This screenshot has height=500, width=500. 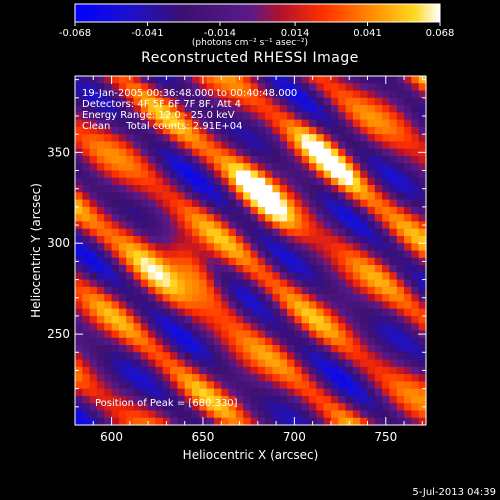 I want to click on colorbar-tick-label: -0.068, so click(x=75, y=33).